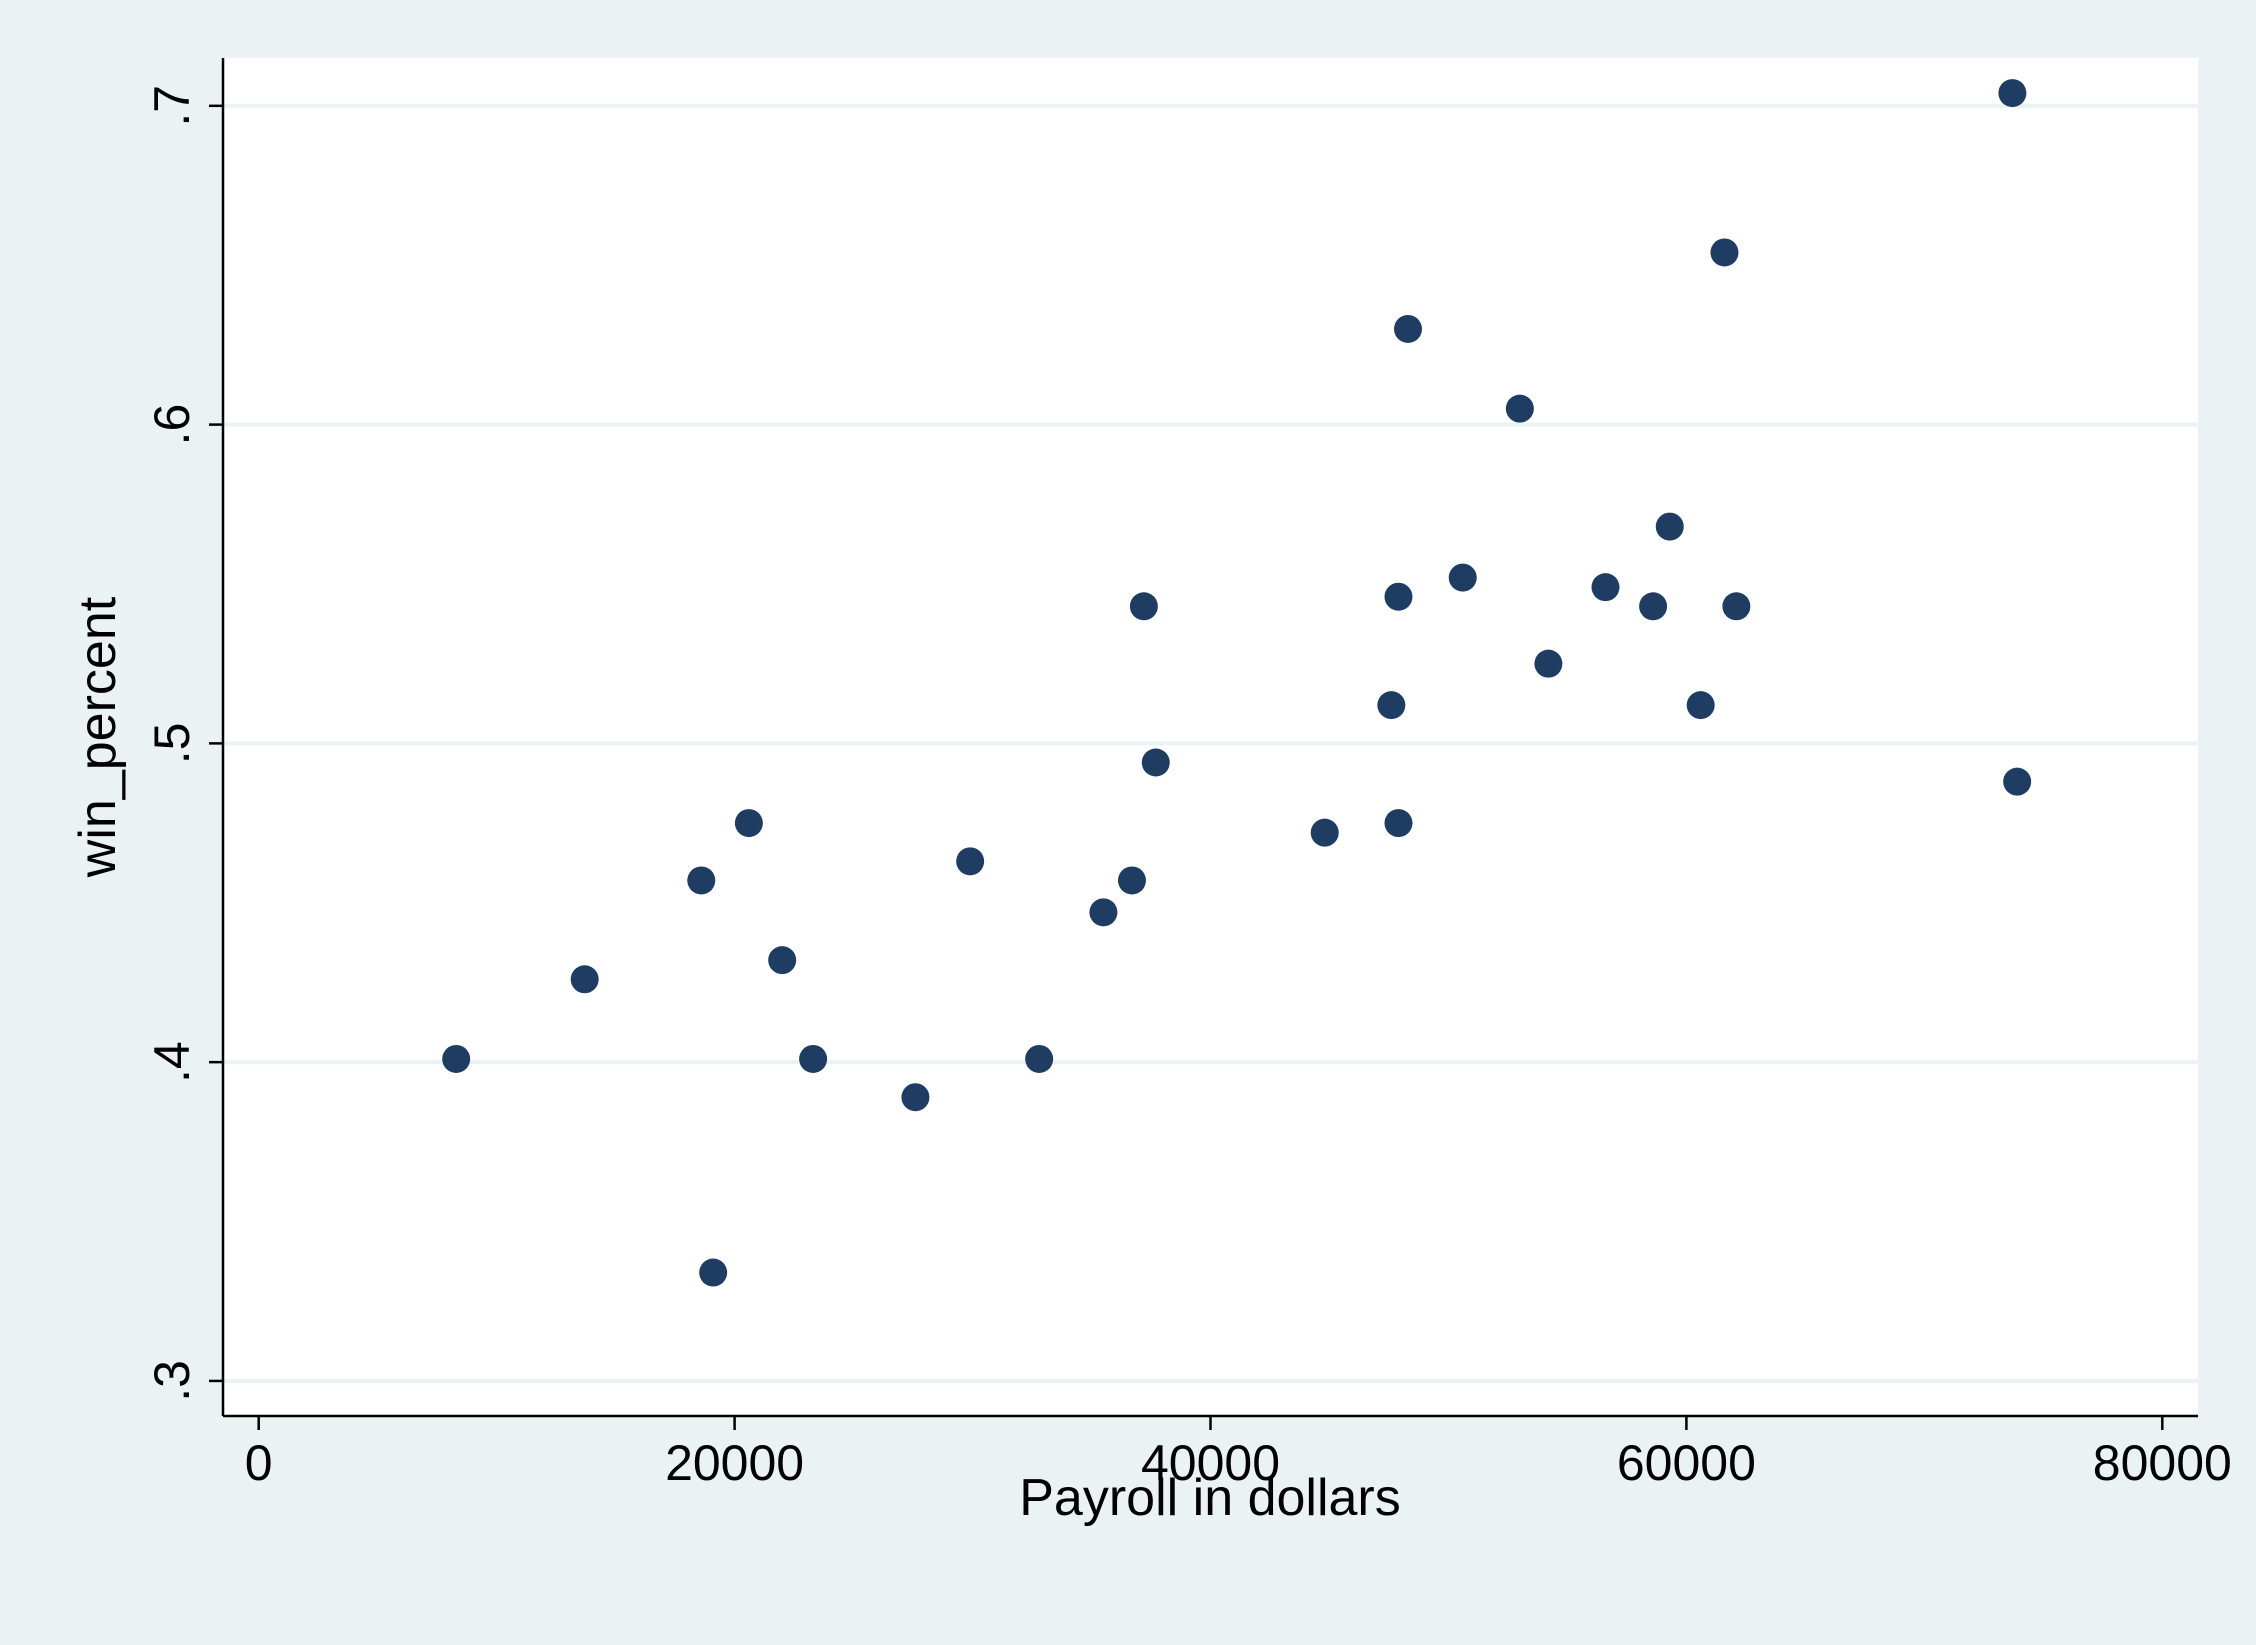 This screenshot has height=1645, width=2256. What do you see at coordinates (1210, 1498) in the screenshot?
I see `x-axis-label: Payroll in dollars` at bounding box center [1210, 1498].